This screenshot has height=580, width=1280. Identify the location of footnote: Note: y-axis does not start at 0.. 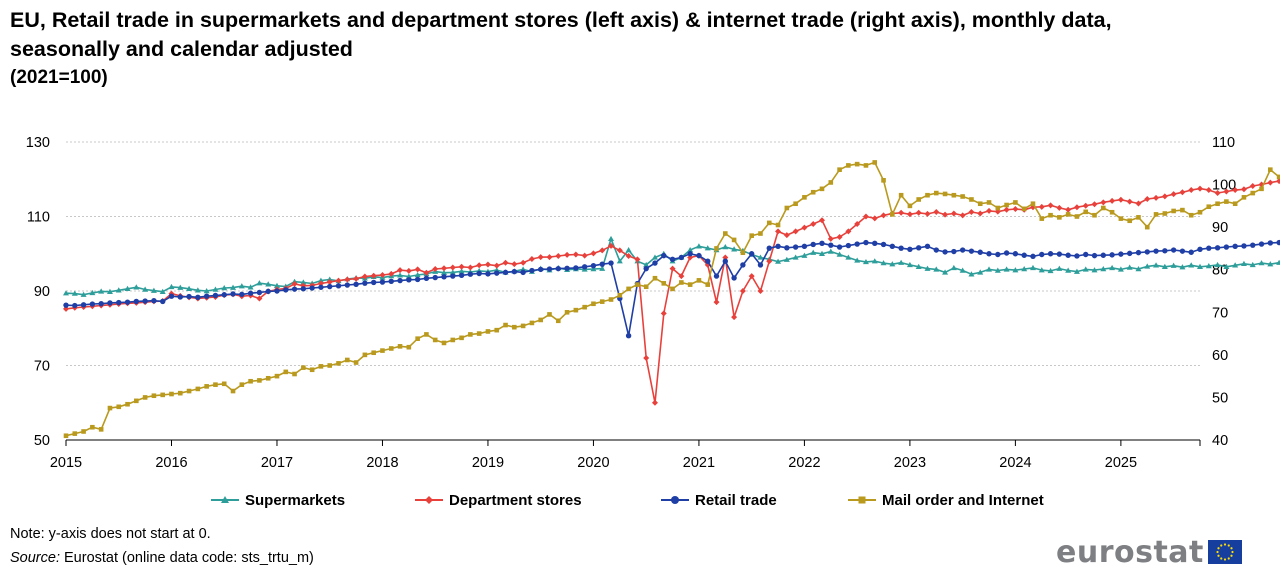
(110, 534).